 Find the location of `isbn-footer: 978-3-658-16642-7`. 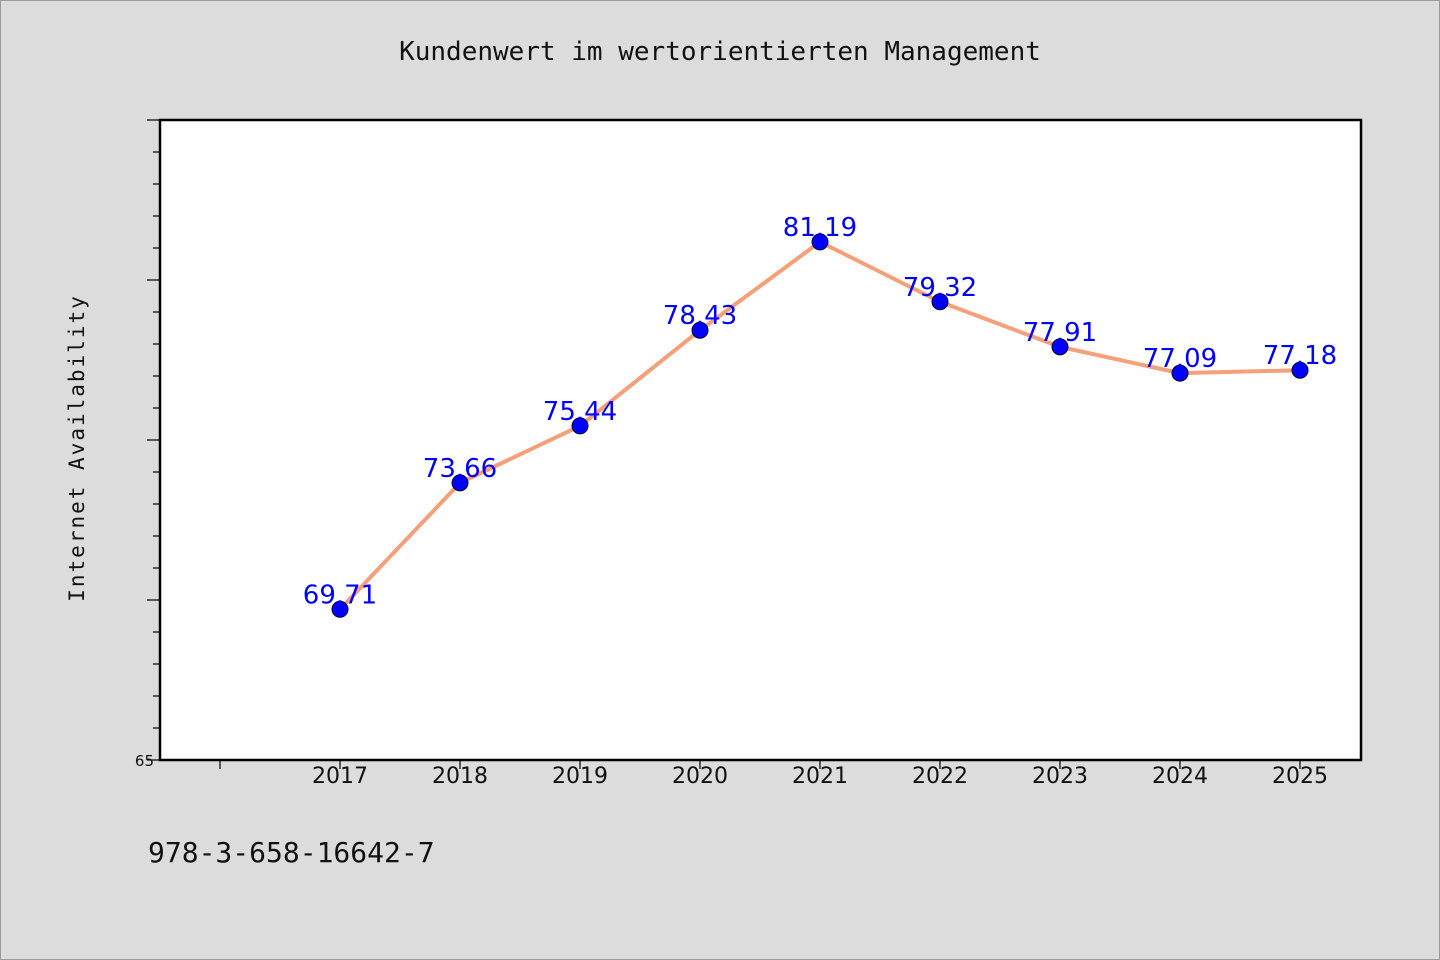

isbn-footer: 978-3-658-16642-7 is located at coordinates (291, 852).